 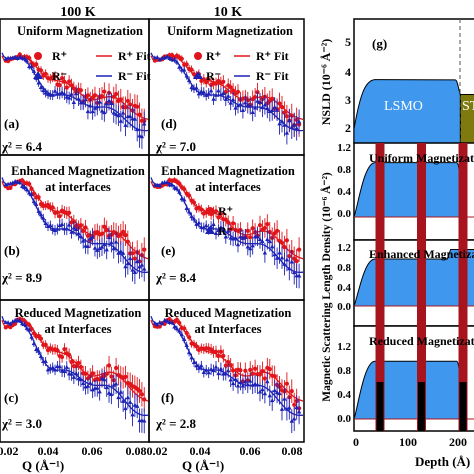 What do you see at coordinates (228, 12) in the screenshot?
I see `col-header-10k: 10 K` at bounding box center [228, 12].